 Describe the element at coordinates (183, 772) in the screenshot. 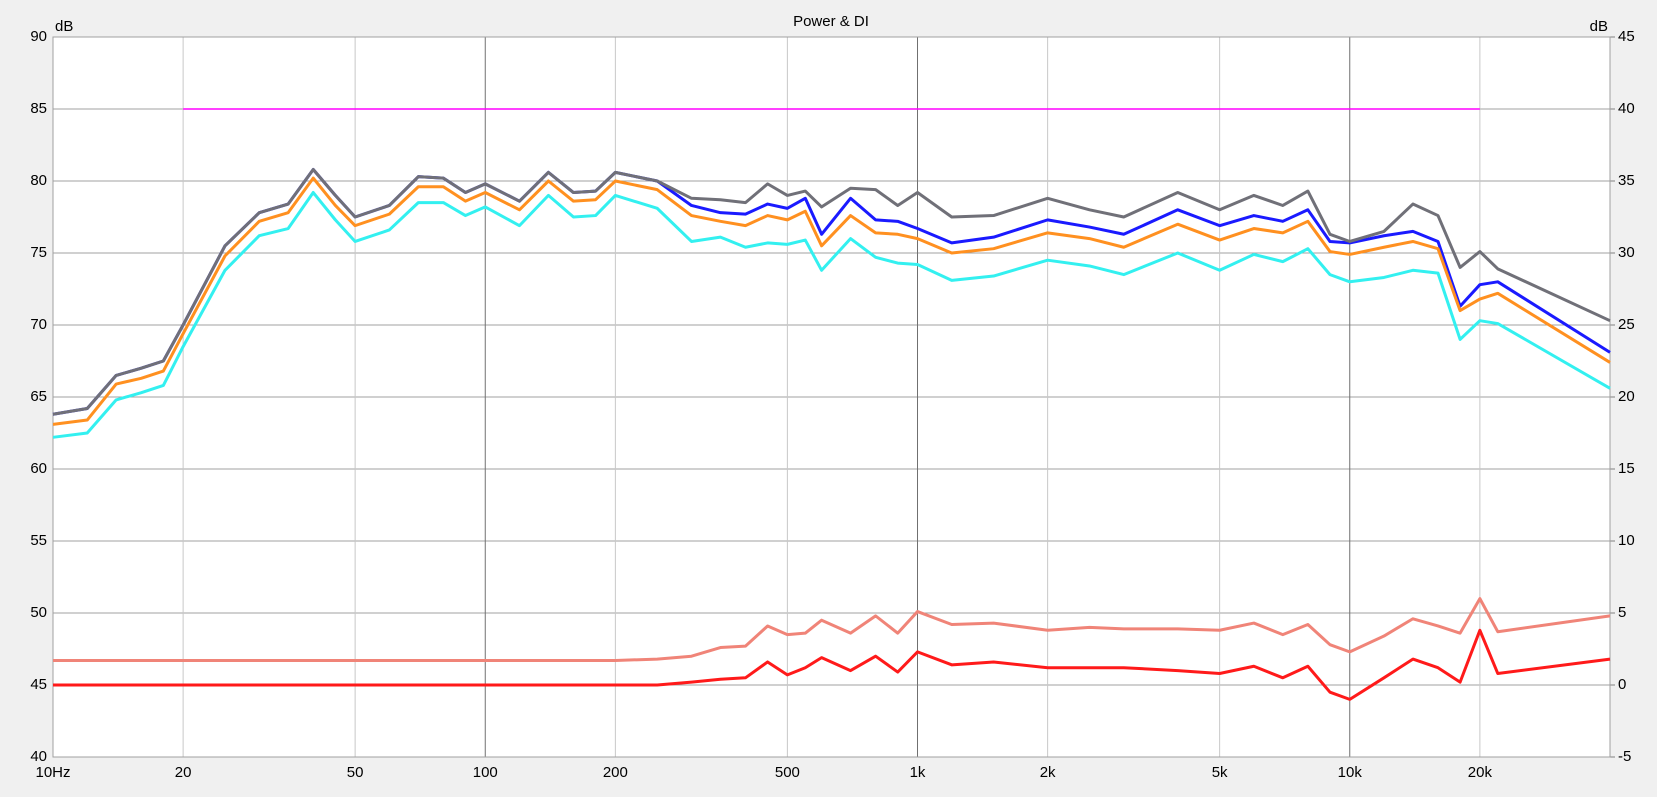

I see `x-tick-label: 20` at that location.